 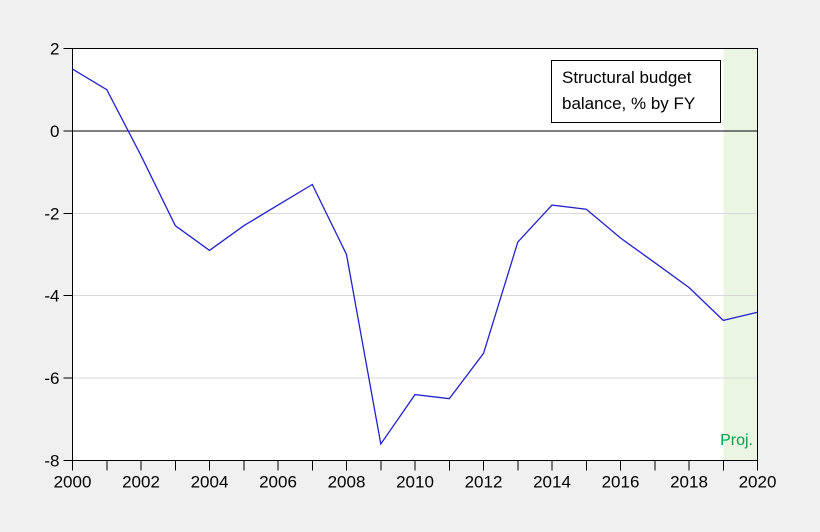 I want to click on series-label-line1: Structural budget, so click(x=627, y=77).